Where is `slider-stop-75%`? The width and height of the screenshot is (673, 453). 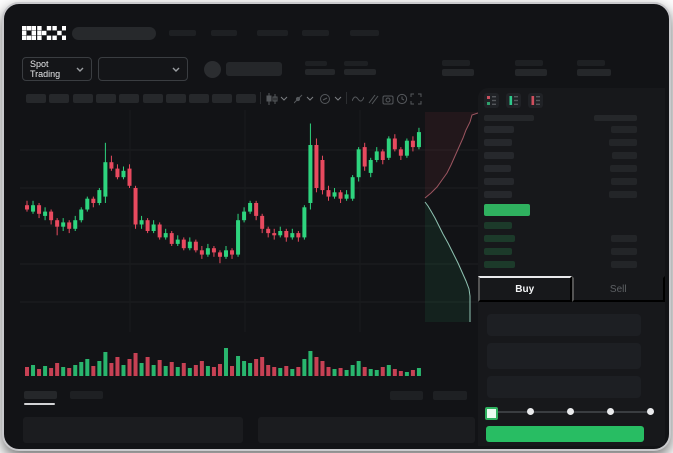 slider-stop-75% is located at coordinates (610, 411).